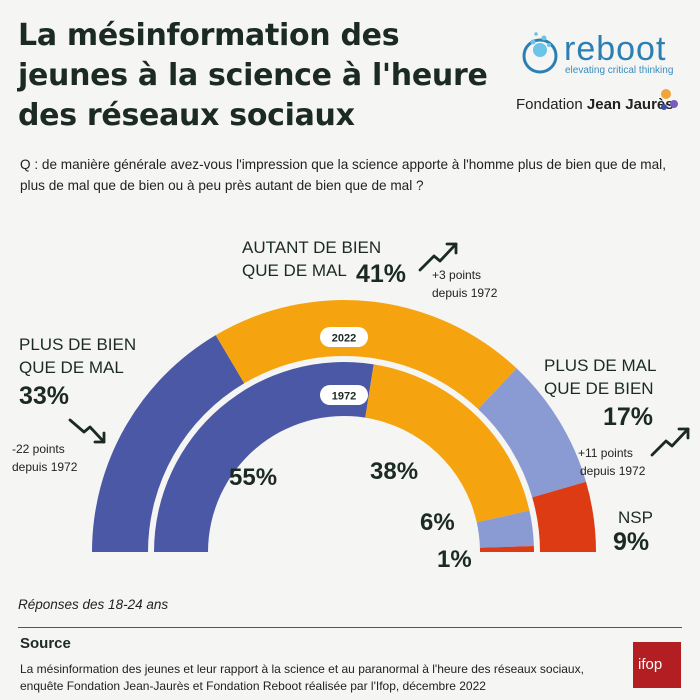 The height and width of the screenshot is (700, 700). Describe the element at coordinates (45, 643) in the screenshot. I see `source-title: Source` at that location.